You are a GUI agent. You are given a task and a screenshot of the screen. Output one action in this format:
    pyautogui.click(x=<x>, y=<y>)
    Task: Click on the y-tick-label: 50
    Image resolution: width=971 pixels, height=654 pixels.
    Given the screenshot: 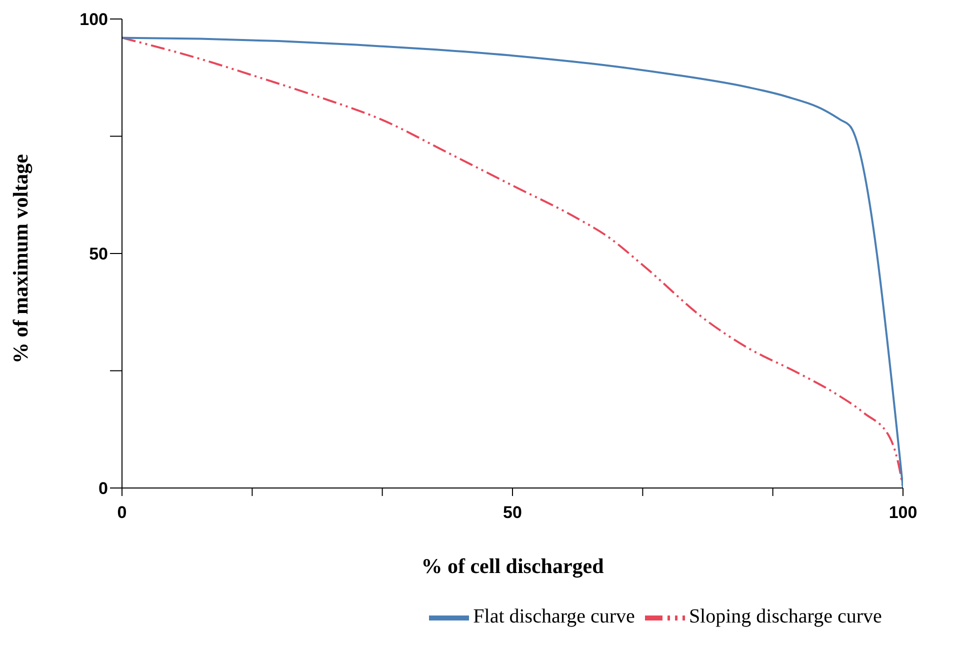 What is the action you would take?
    pyautogui.click(x=98, y=254)
    